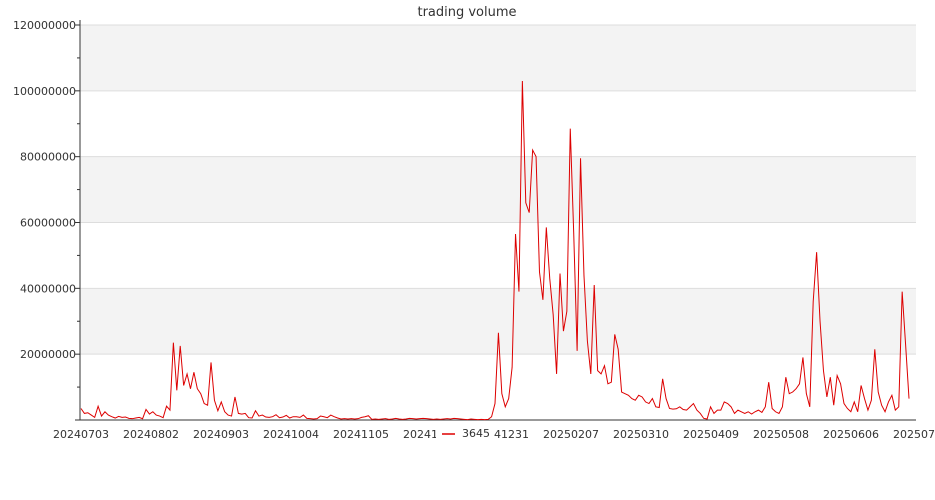 The image size is (935, 500). Describe the element at coordinates (914, 434) in the screenshot. I see `x-tick-label: 20250707` at that location.